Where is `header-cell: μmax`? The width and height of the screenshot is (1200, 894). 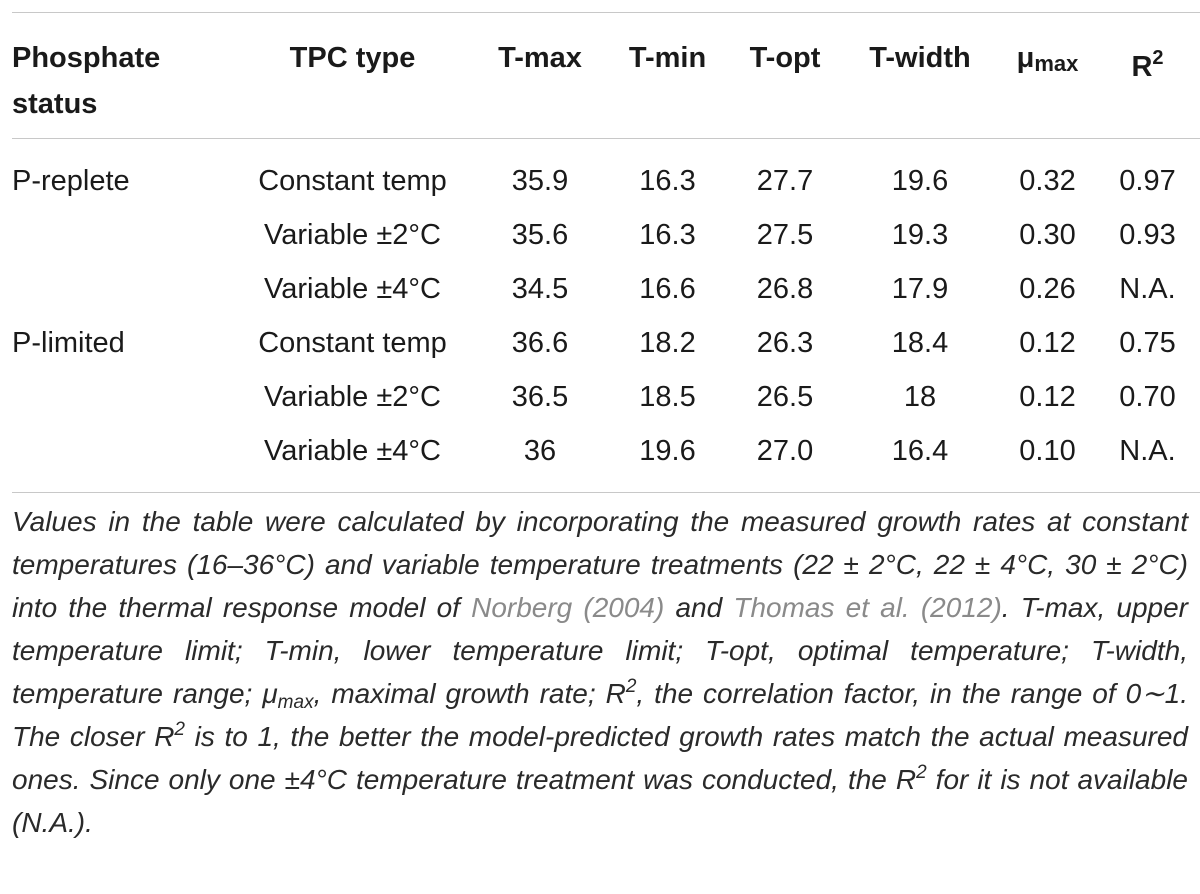 header-cell: μmax is located at coordinates (1047, 76).